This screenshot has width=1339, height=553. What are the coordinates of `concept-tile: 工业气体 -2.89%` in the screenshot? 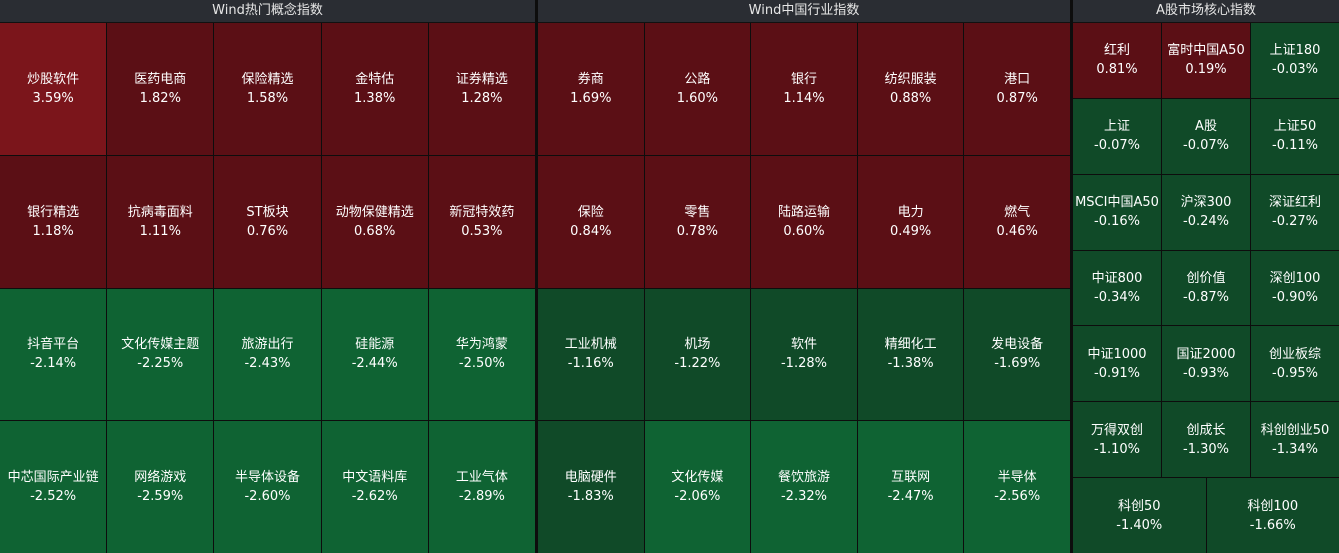 It's located at (481, 487).